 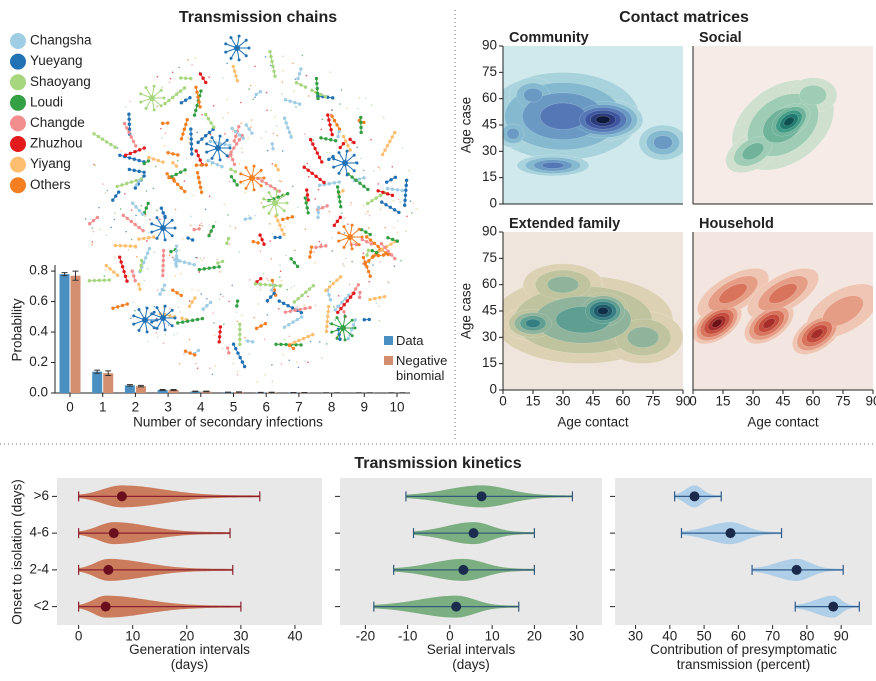 I want to click on y-tick-label: 0.8, so click(x=38, y=270).